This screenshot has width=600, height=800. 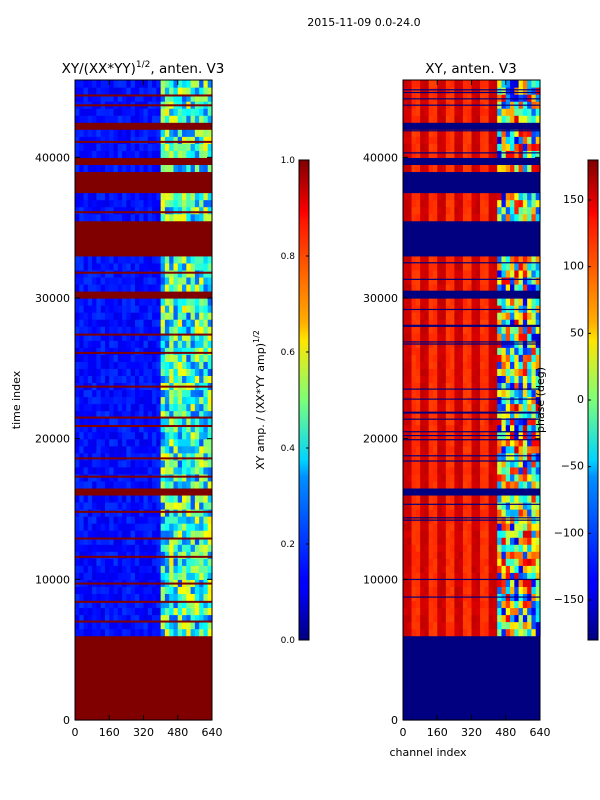 I want to click on colorbar-tick-label: 0.4, so click(x=288, y=449).